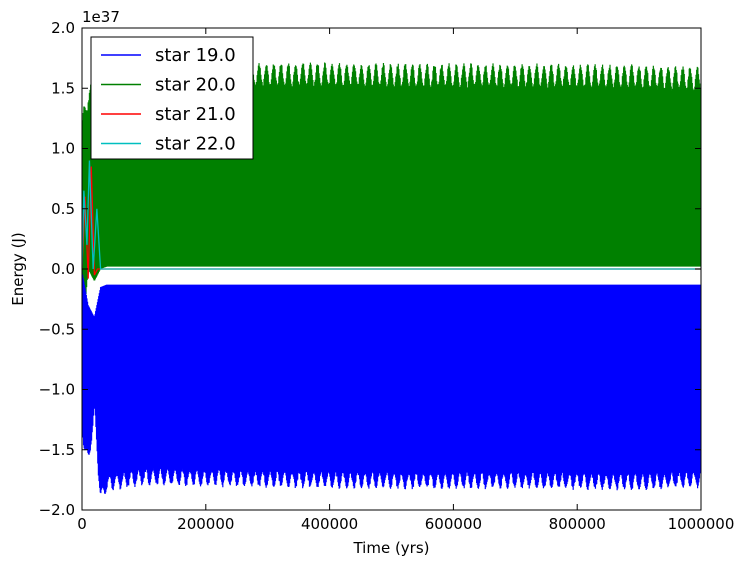 Image resolution: width=748 pixels, height=566 pixels. Describe the element at coordinates (63, 209) in the screenshot. I see `y-tick-label: 0.5` at that location.